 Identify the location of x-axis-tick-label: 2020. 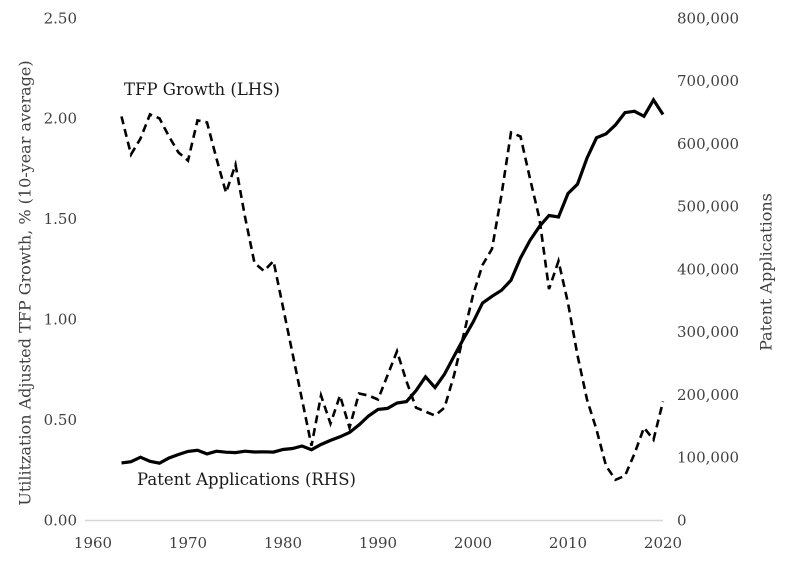
(663, 543).